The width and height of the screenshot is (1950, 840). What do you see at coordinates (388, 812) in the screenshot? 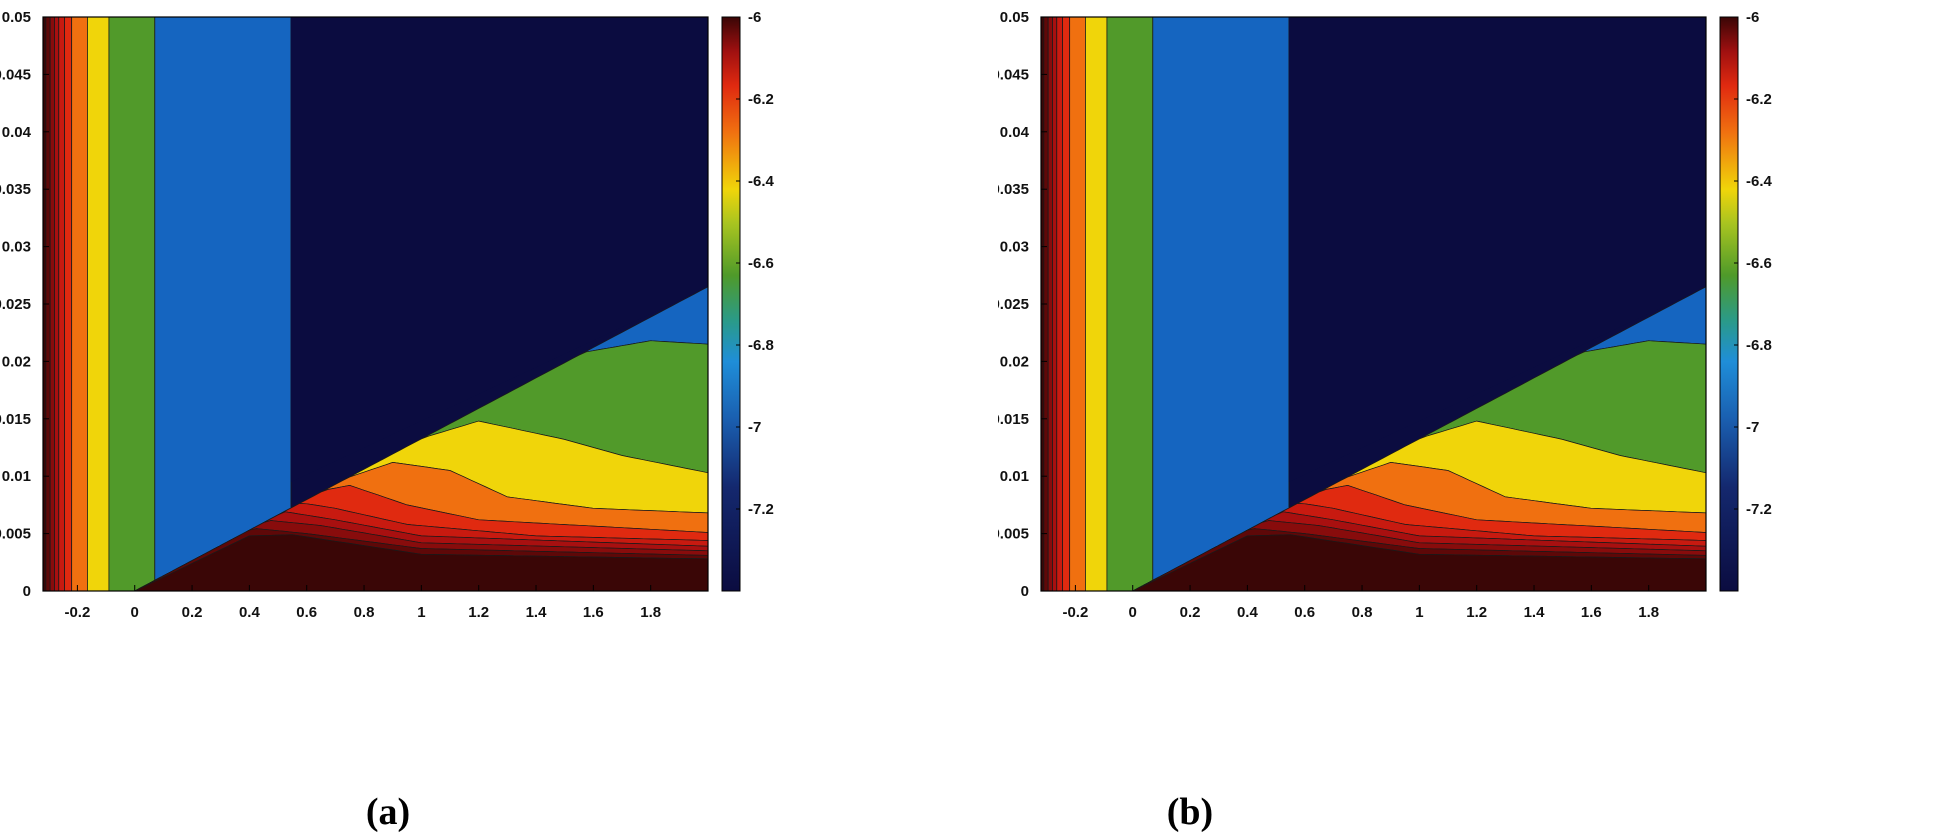
I see `subplot-label-a: (a)` at bounding box center [388, 812].